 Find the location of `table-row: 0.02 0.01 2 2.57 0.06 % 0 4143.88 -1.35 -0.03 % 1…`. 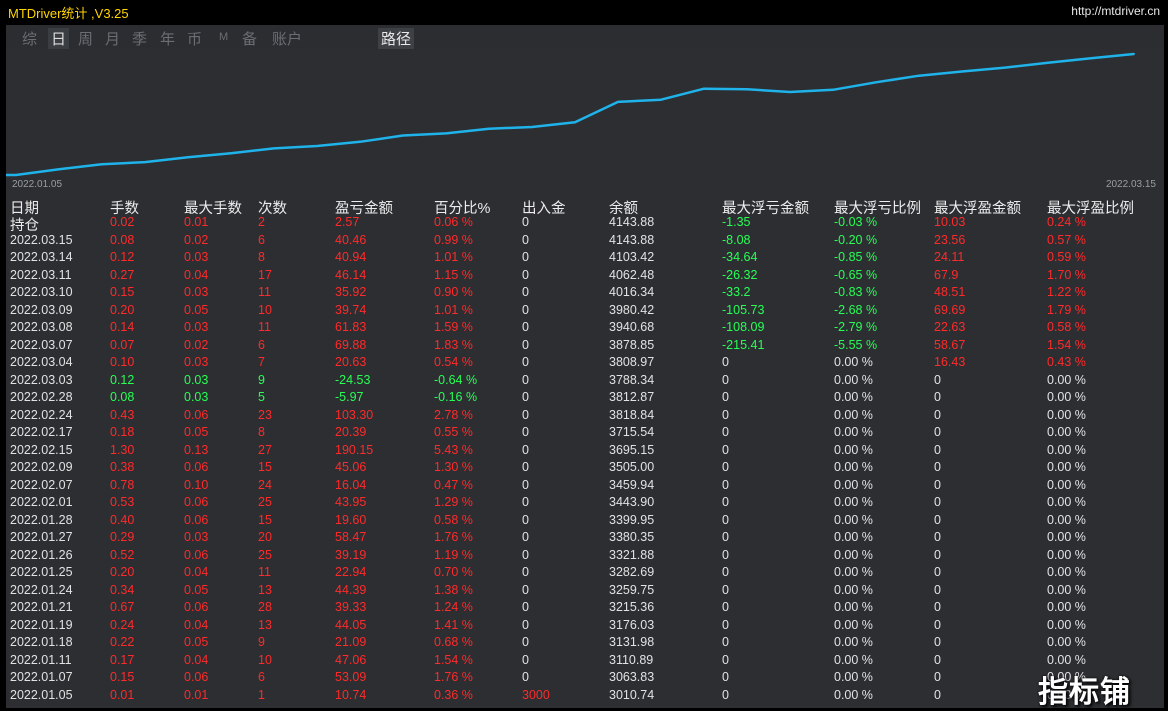

table-row: 0.02 0.01 2 2.57 0.06 % 0 4143.88 -1.35 -0.03 % 1… is located at coordinates (585, 223).